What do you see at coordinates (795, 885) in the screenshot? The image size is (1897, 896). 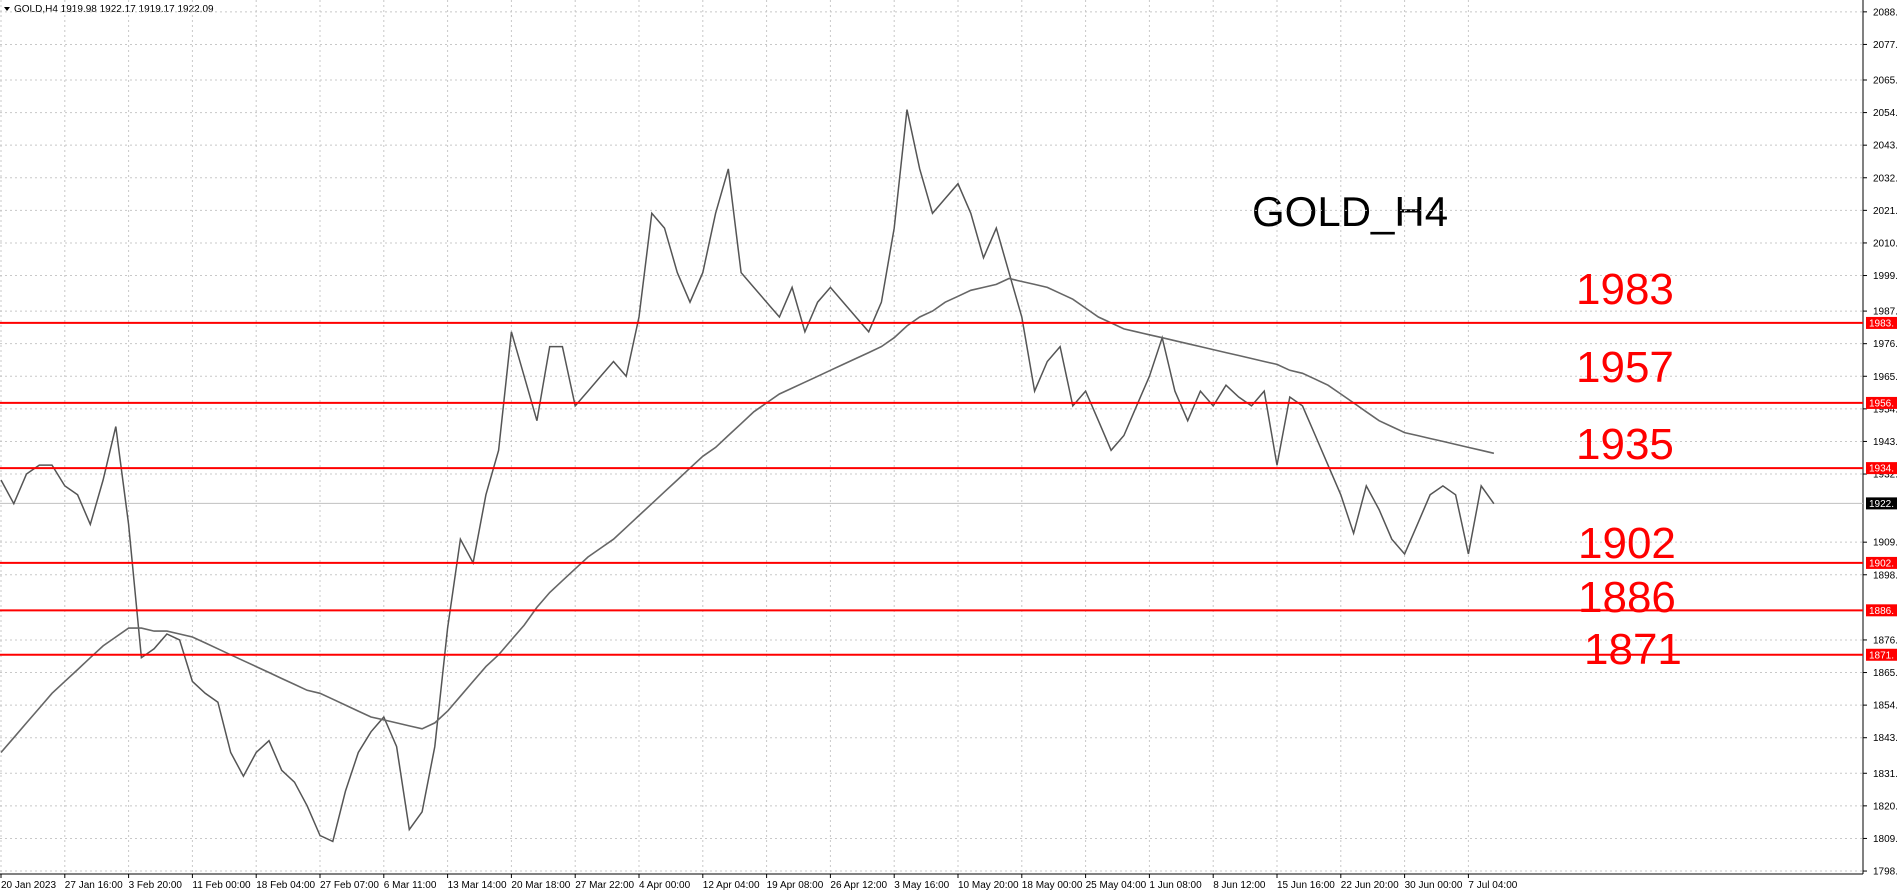 I see `x-tick-label: 19 Apr 08:00` at bounding box center [795, 885].